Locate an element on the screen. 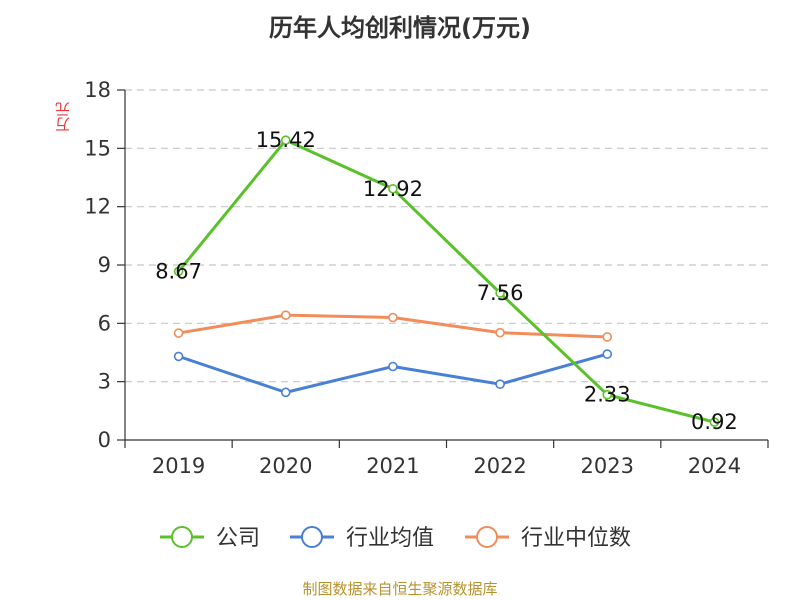 This screenshot has width=800, height=600. y-tick-label: 15 is located at coordinates (97, 148).